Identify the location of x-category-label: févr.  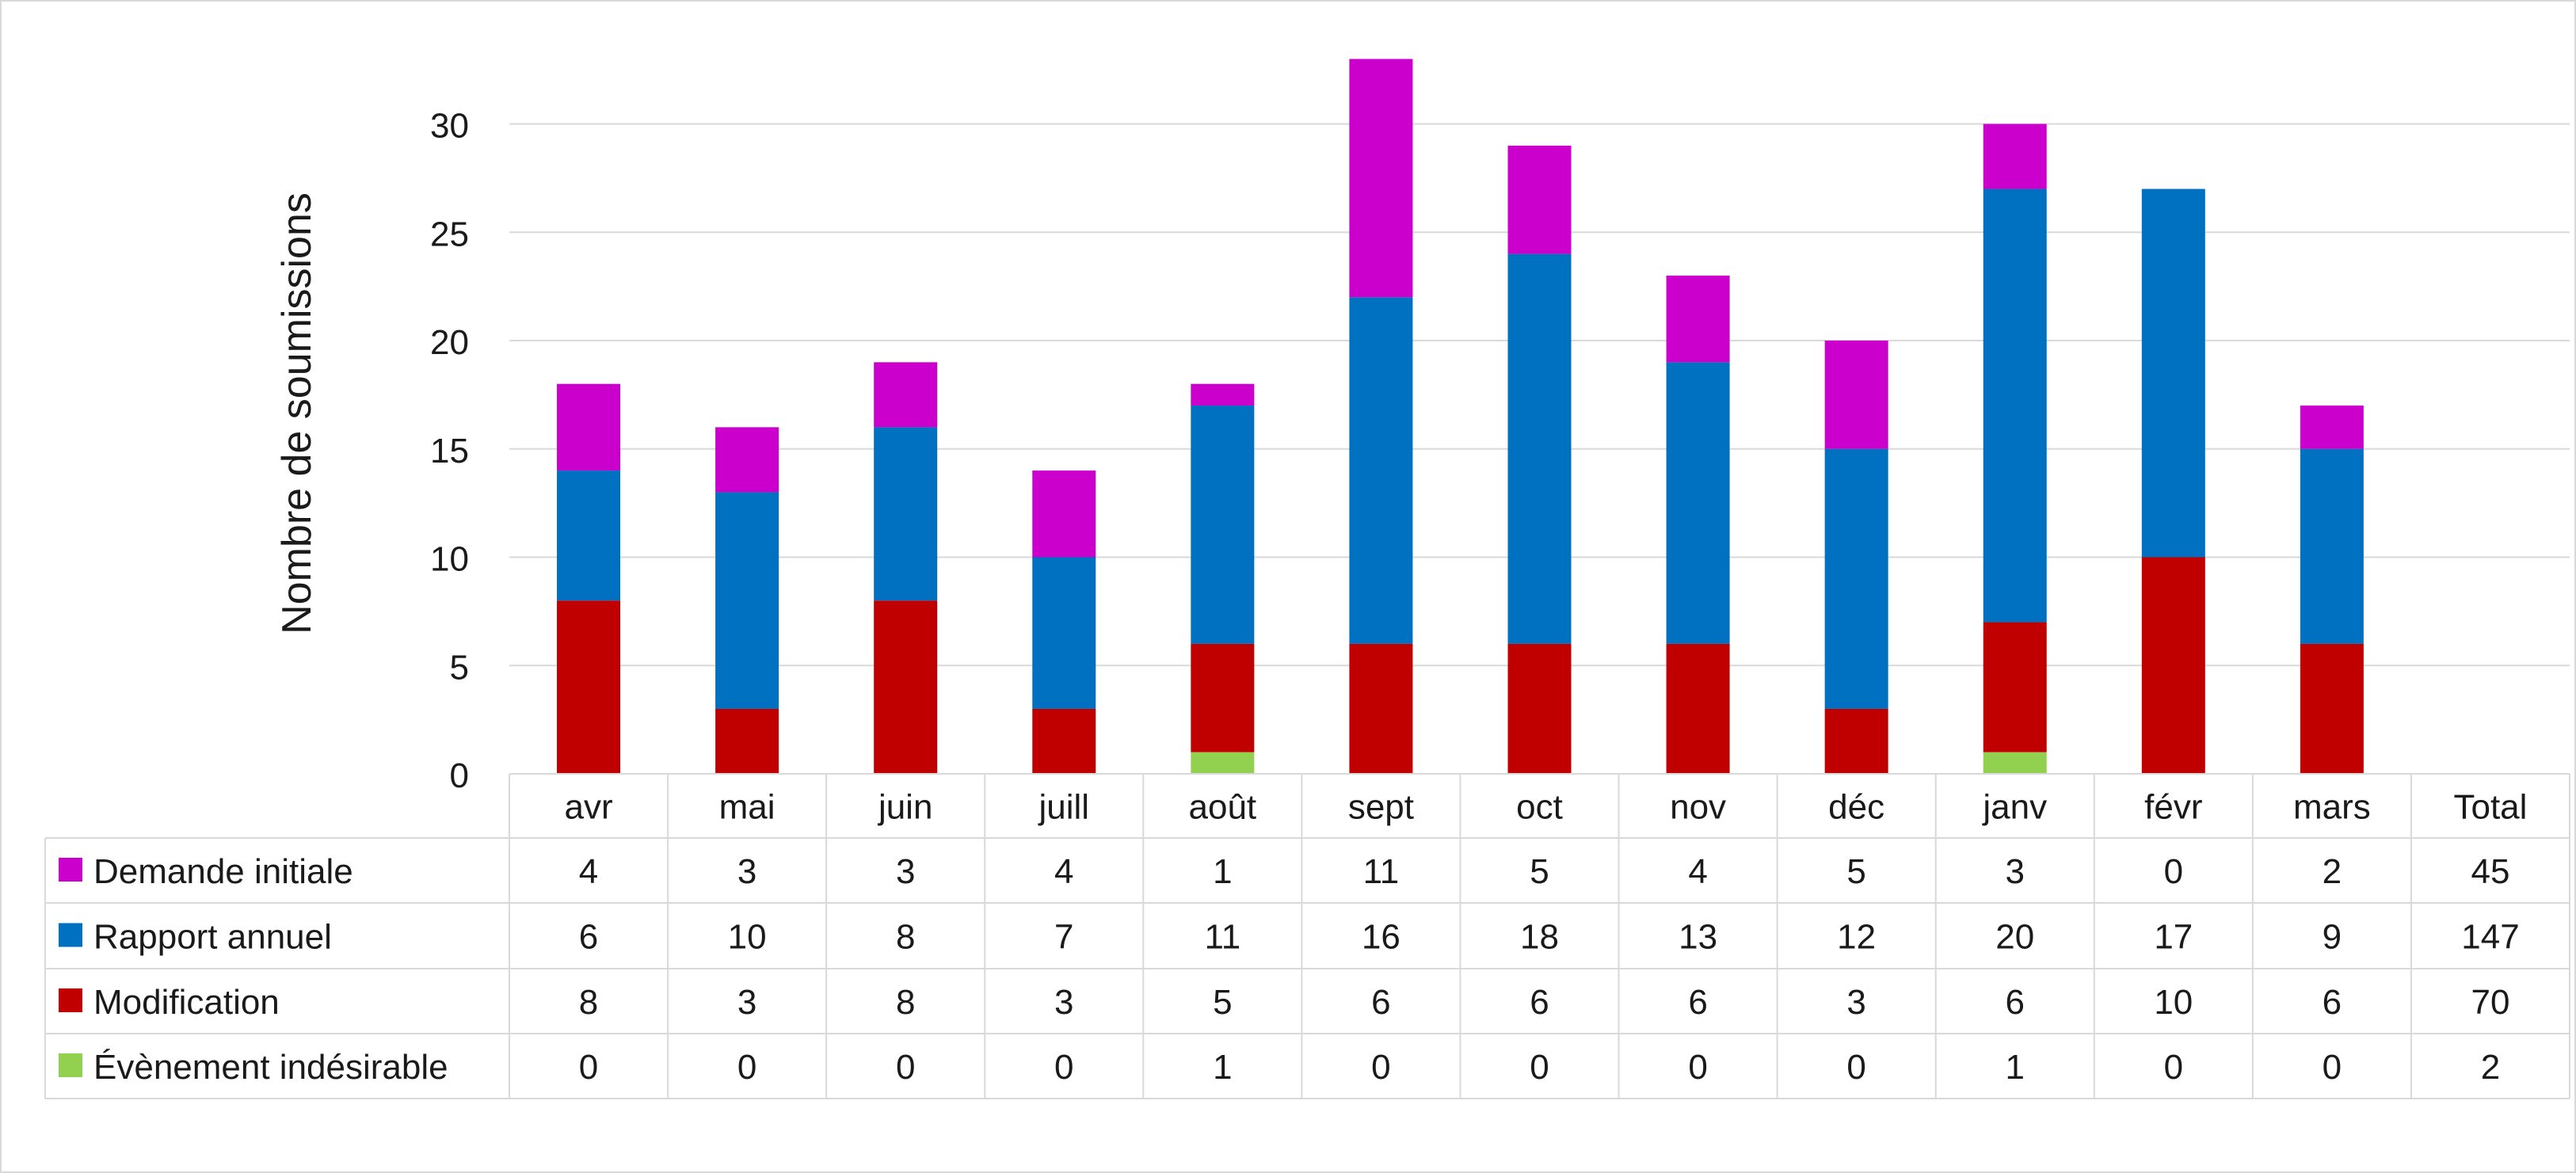
(2173, 807).